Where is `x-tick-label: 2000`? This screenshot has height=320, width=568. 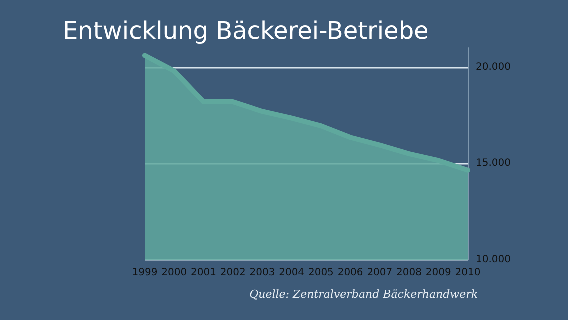
x-tick-label: 2000 is located at coordinates (175, 273).